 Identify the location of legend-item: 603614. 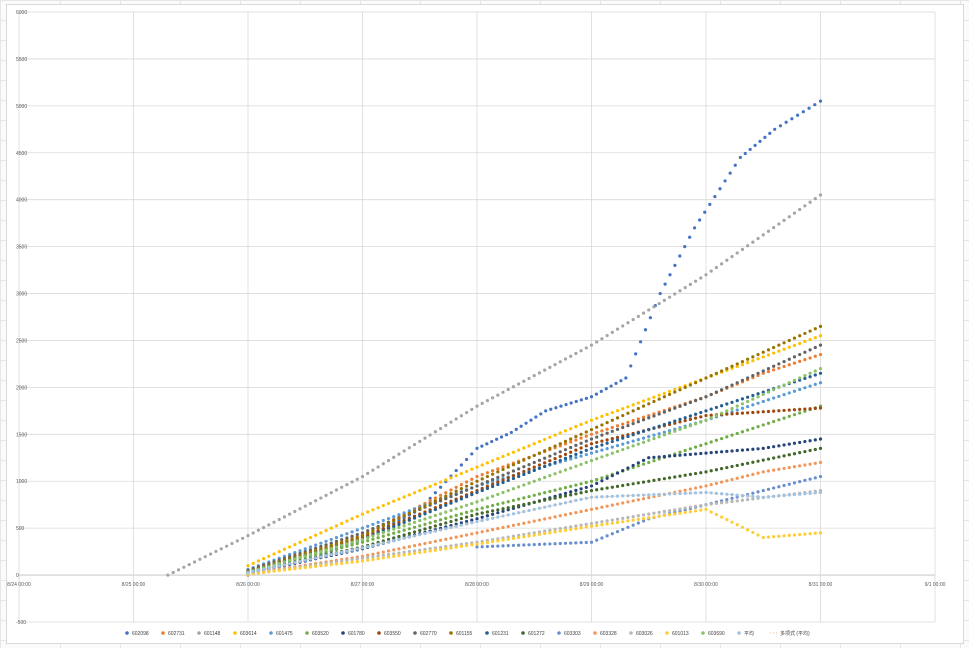
(245, 634).